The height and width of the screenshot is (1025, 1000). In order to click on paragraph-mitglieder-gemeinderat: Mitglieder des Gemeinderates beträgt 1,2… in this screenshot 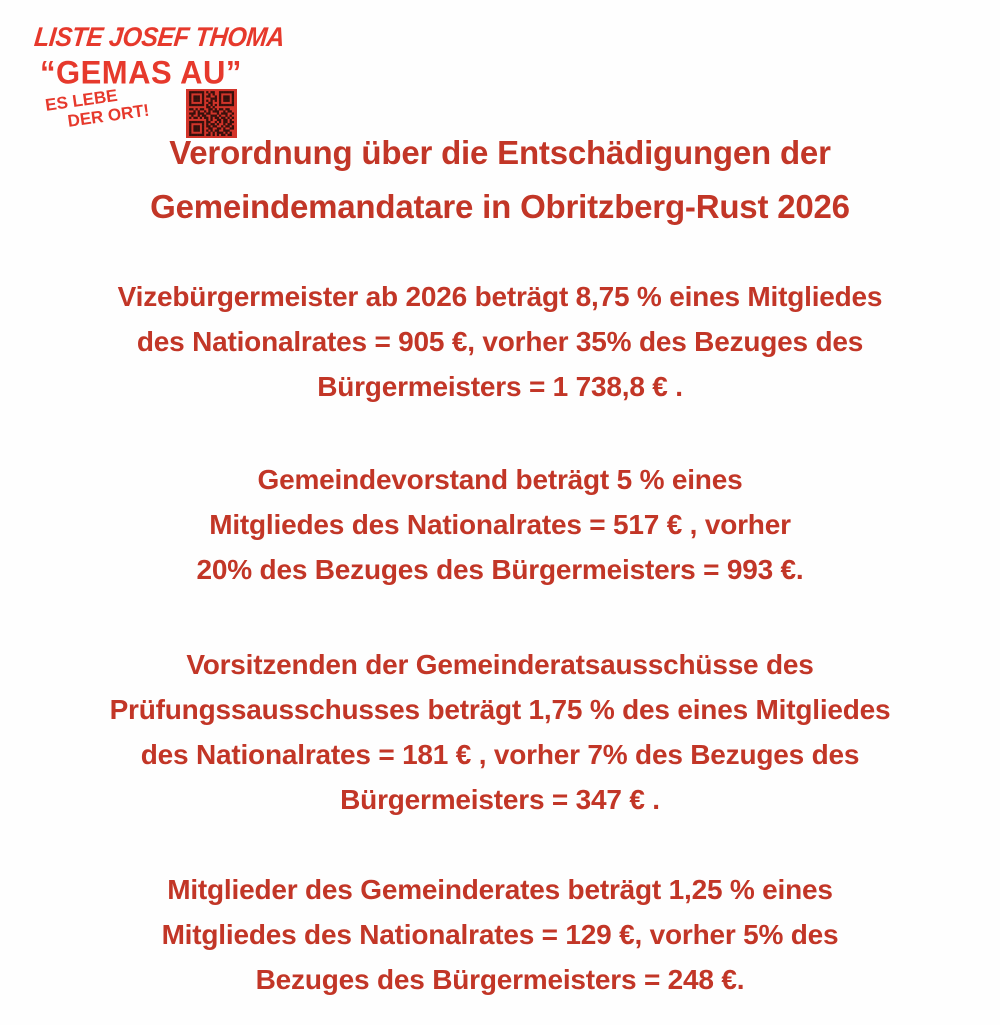, I will do `click(500, 934)`.